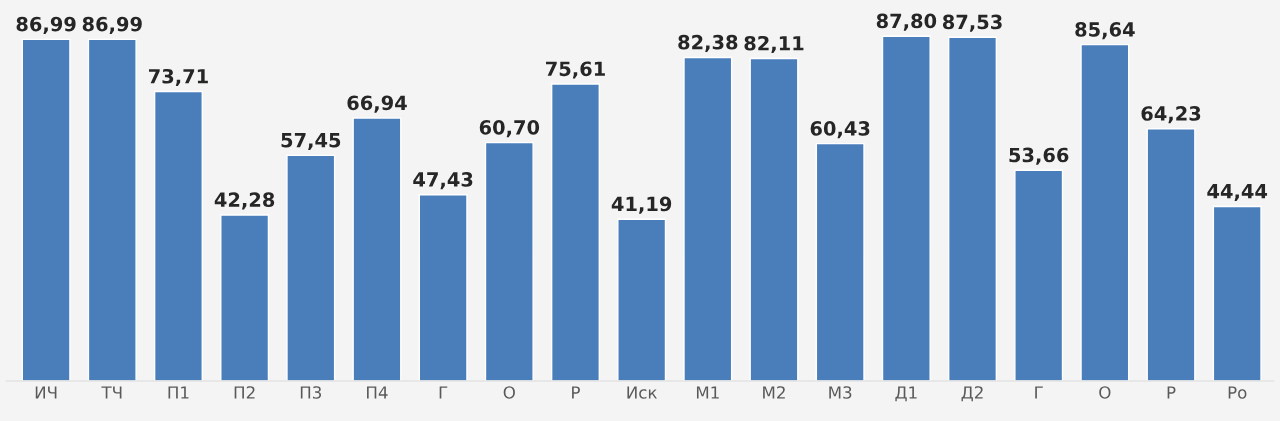  Describe the element at coordinates (377, 104) in the screenshot. I see `data-label: 66,94` at that location.